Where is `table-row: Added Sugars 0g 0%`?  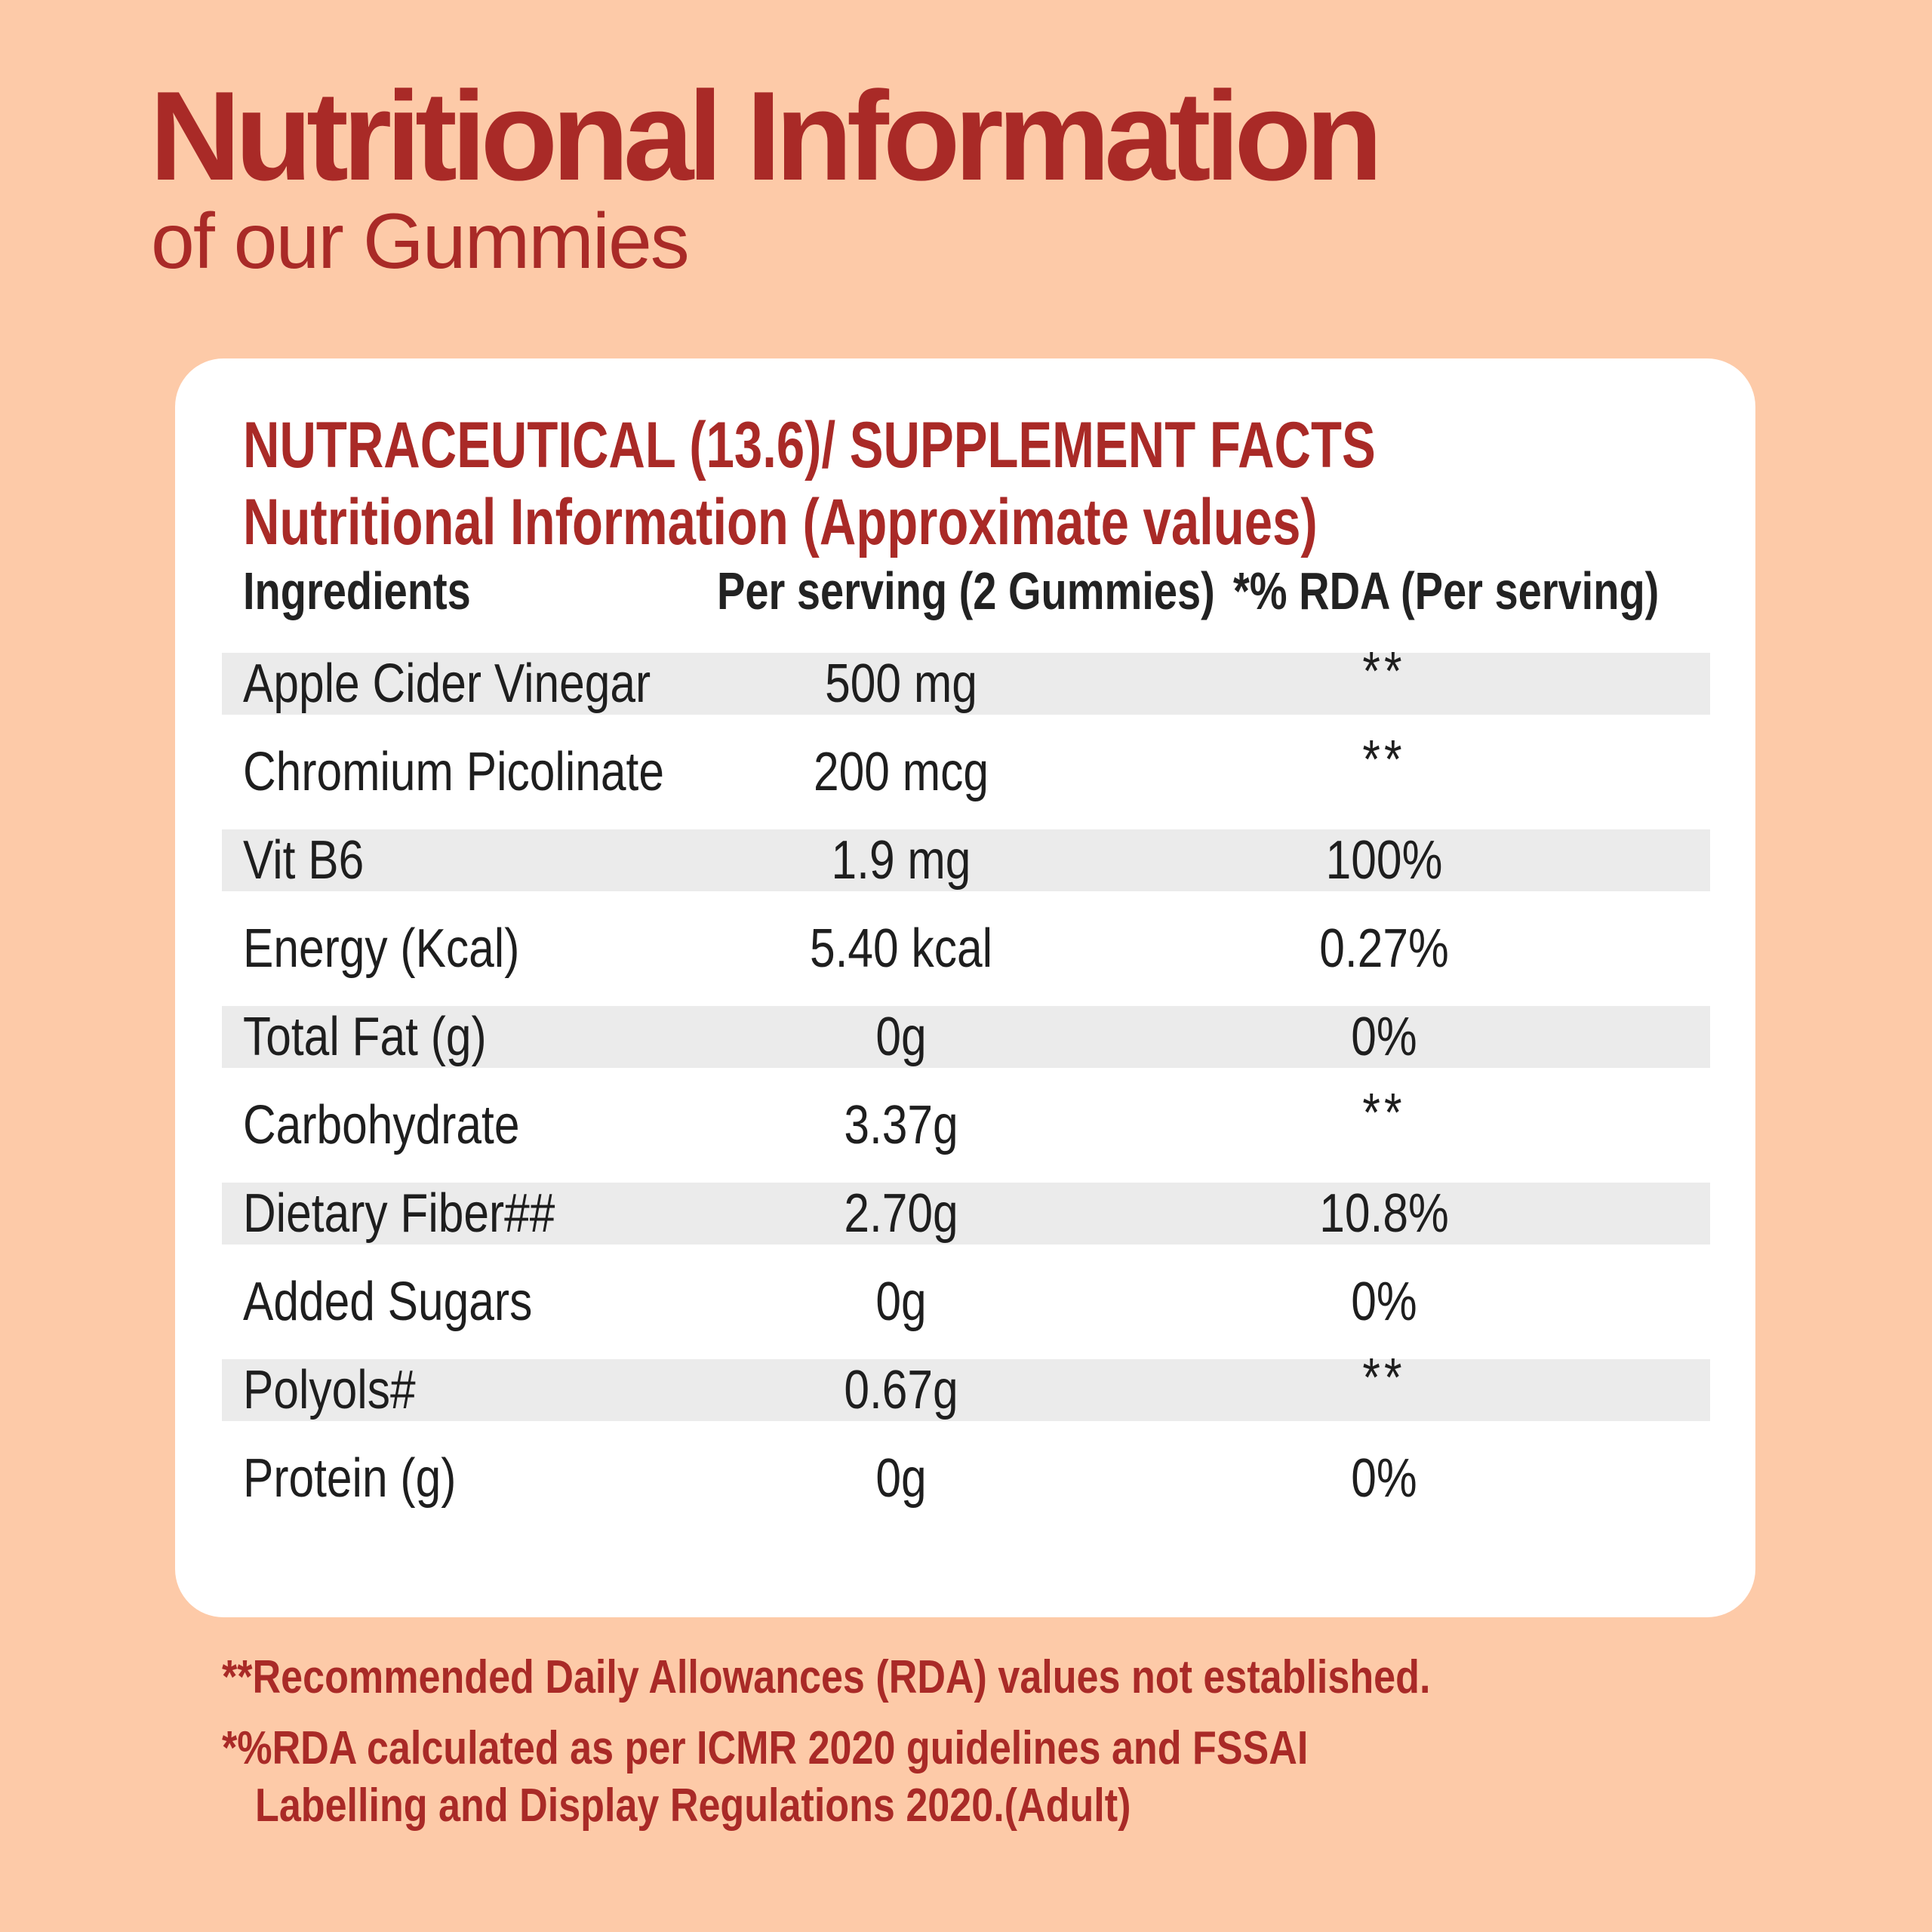
table-row: Added Sugars 0g 0% is located at coordinates (966, 1315).